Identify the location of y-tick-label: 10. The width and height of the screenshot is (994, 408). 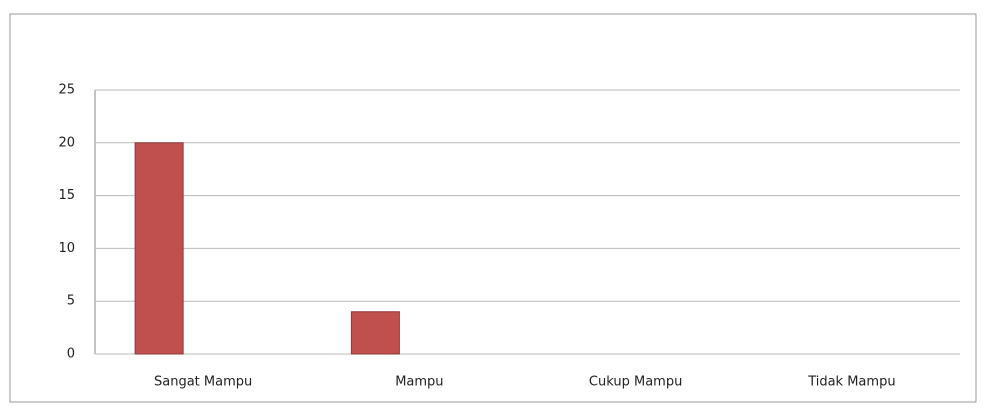
(66, 248).